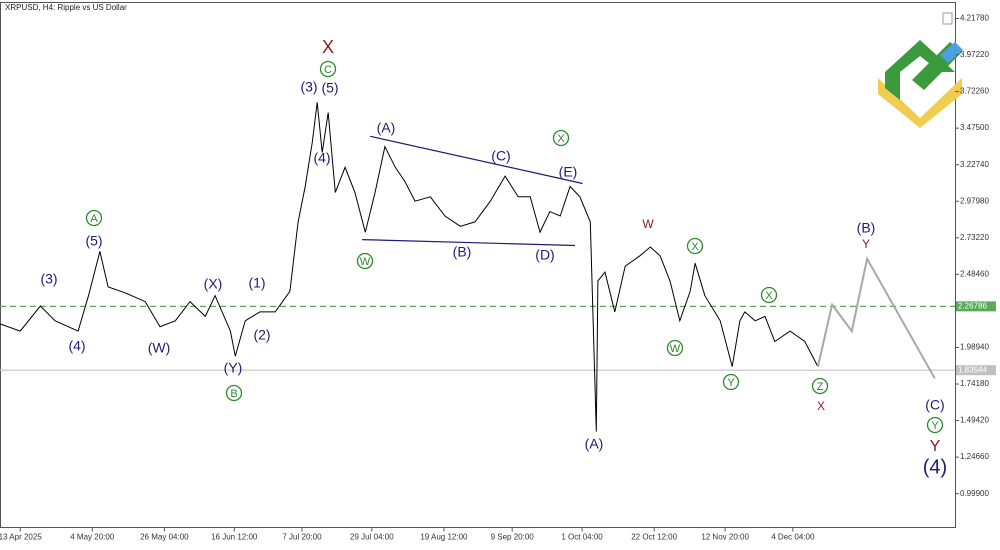  I want to click on x-tick-label: 9 Sep 20:00, so click(513, 537).